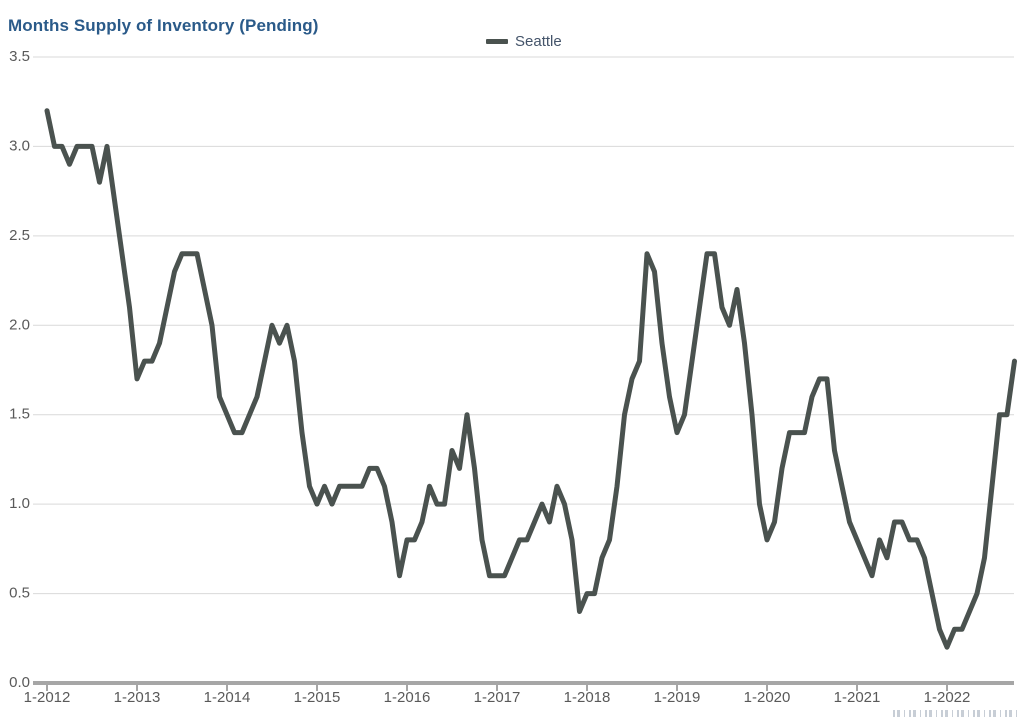 The width and height of the screenshot is (1024, 717). I want to click on y-axis-label: 1.5, so click(19, 414).